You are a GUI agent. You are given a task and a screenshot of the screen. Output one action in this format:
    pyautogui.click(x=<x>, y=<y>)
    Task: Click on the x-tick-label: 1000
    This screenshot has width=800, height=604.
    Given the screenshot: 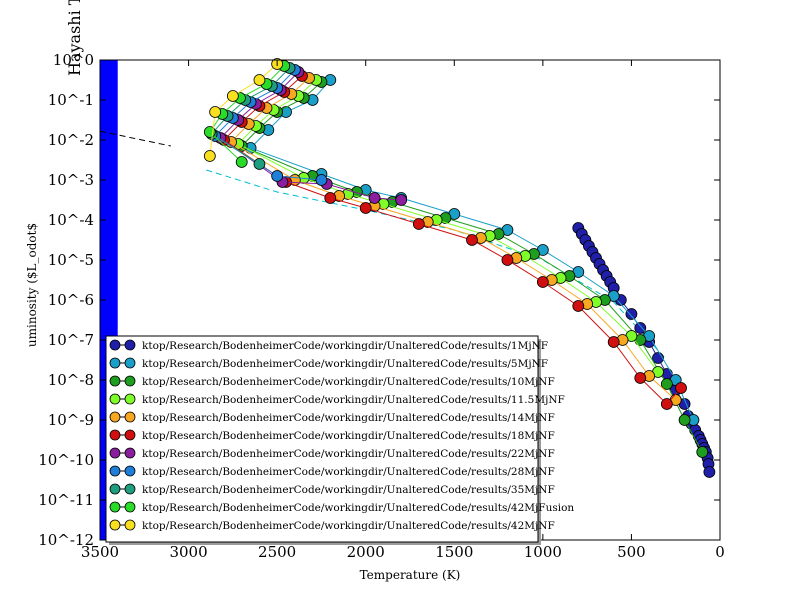 What is the action you would take?
    pyautogui.click(x=543, y=552)
    